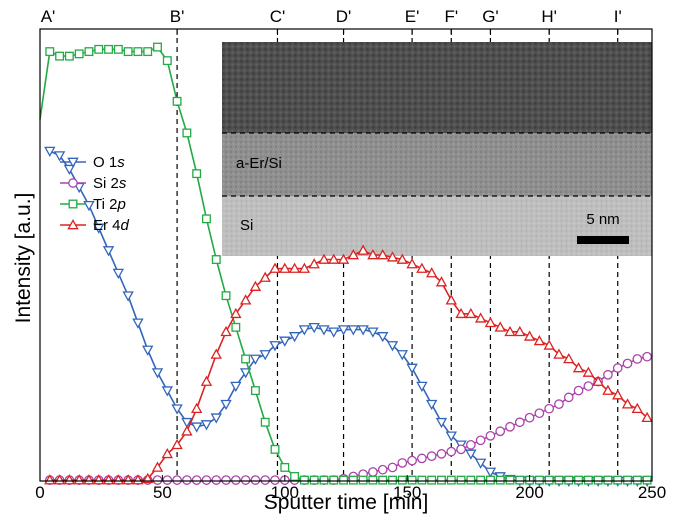 The image size is (683, 530). I want to click on top-marker-label-7: H', so click(549, 16).